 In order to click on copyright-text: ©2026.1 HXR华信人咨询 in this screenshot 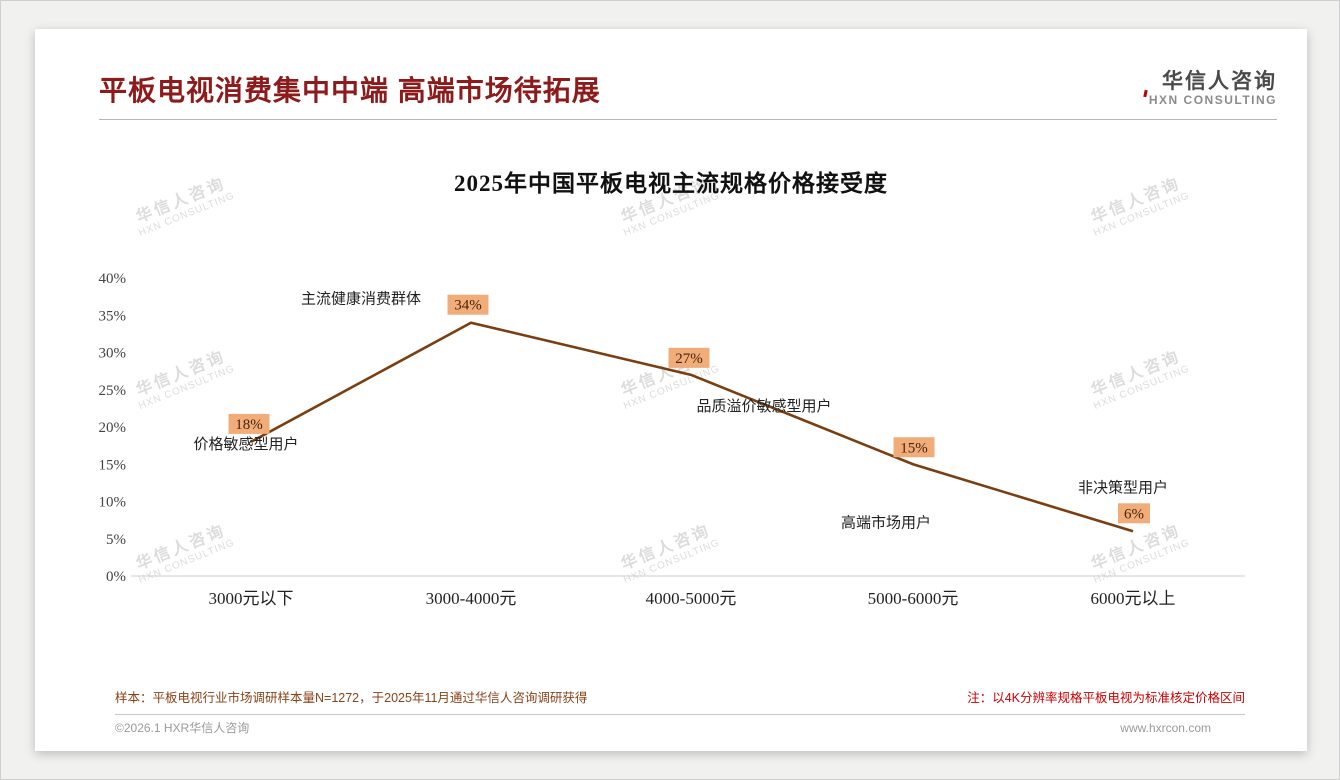, I will do `click(182, 728)`.